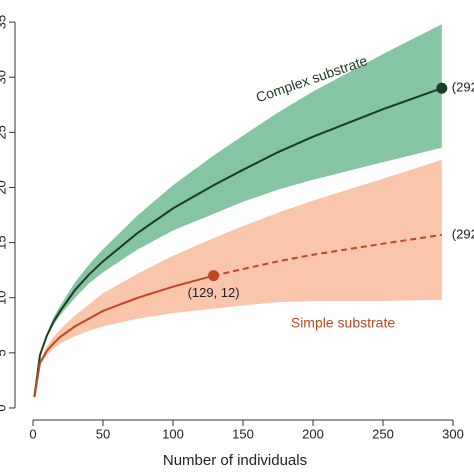 The image size is (474, 474). What do you see at coordinates (343, 323) in the screenshot?
I see `series-annotation: Simple substrate` at bounding box center [343, 323].